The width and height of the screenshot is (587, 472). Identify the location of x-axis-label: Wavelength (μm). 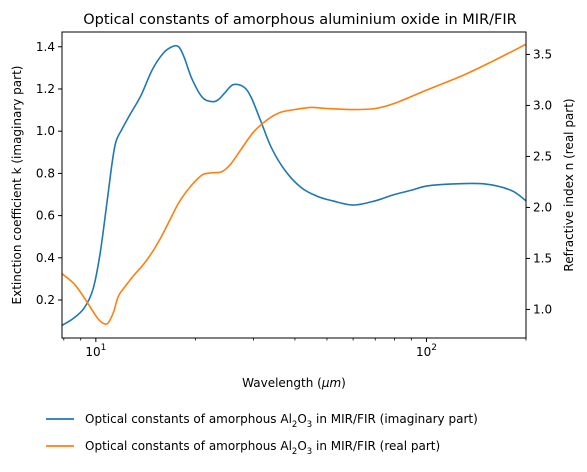
(294, 383).